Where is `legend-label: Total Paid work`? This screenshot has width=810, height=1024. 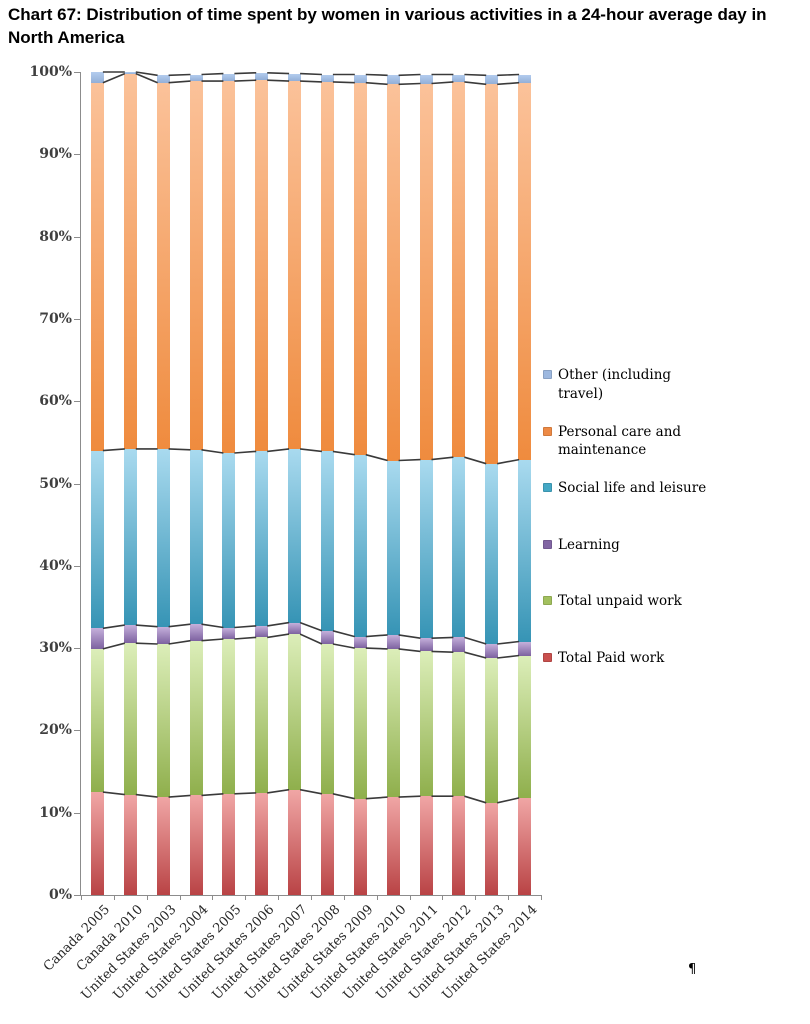
legend-label: Total Paid work is located at coordinates (611, 657).